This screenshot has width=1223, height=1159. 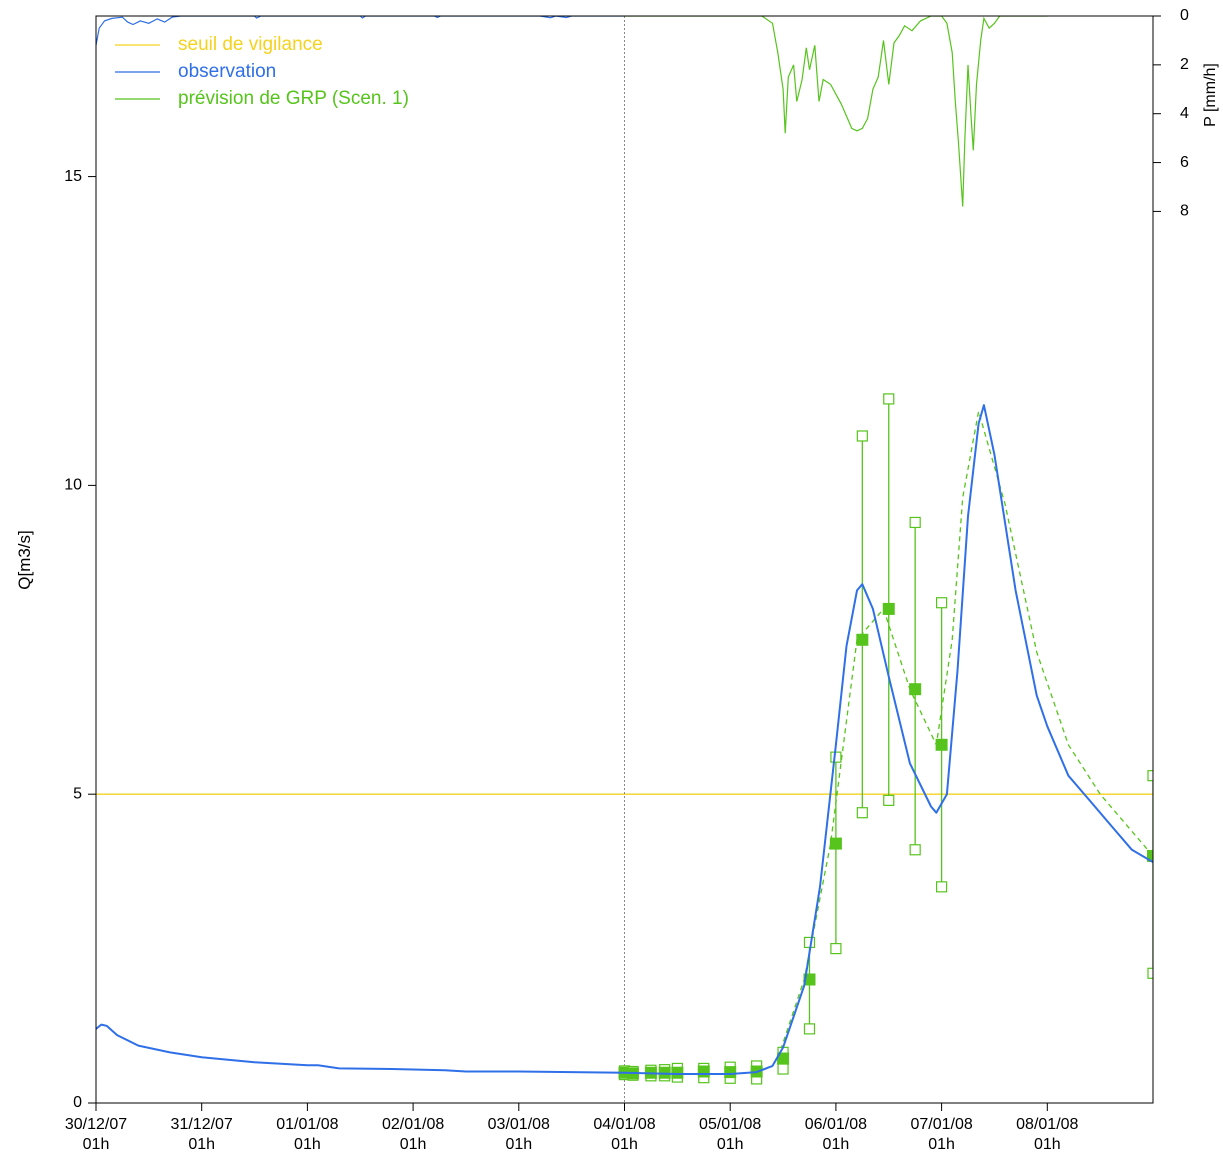 What do you see at coordinates (1184, 64) in the screenshot?
I see `y2-tick-label: 2` at bounding box center [1184, 64].